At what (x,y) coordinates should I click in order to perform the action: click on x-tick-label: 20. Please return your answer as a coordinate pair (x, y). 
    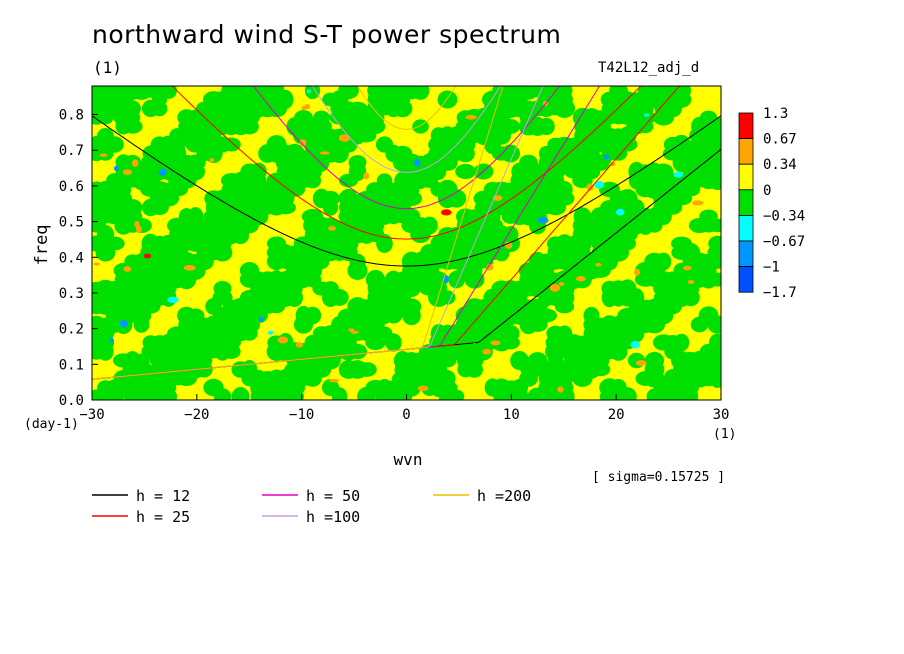
    Looking at the image, I should click on (616, 415).